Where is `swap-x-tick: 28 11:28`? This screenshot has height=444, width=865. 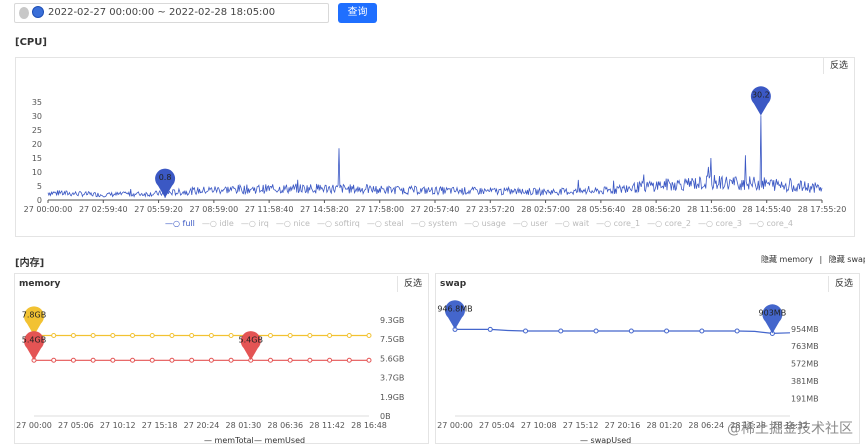
swap-x-tick: 28 11:28 is located at coordinates (748, 425).